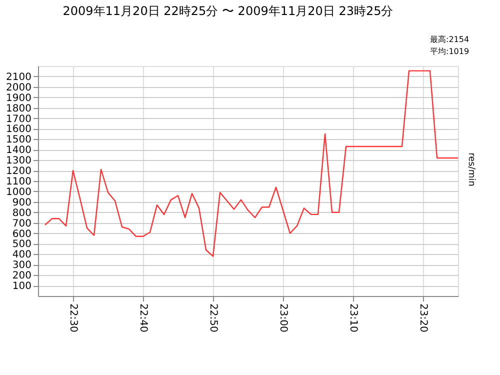 The image size is (500, 375). I want to click on y-tick-label: 1300, so click(19, 161).